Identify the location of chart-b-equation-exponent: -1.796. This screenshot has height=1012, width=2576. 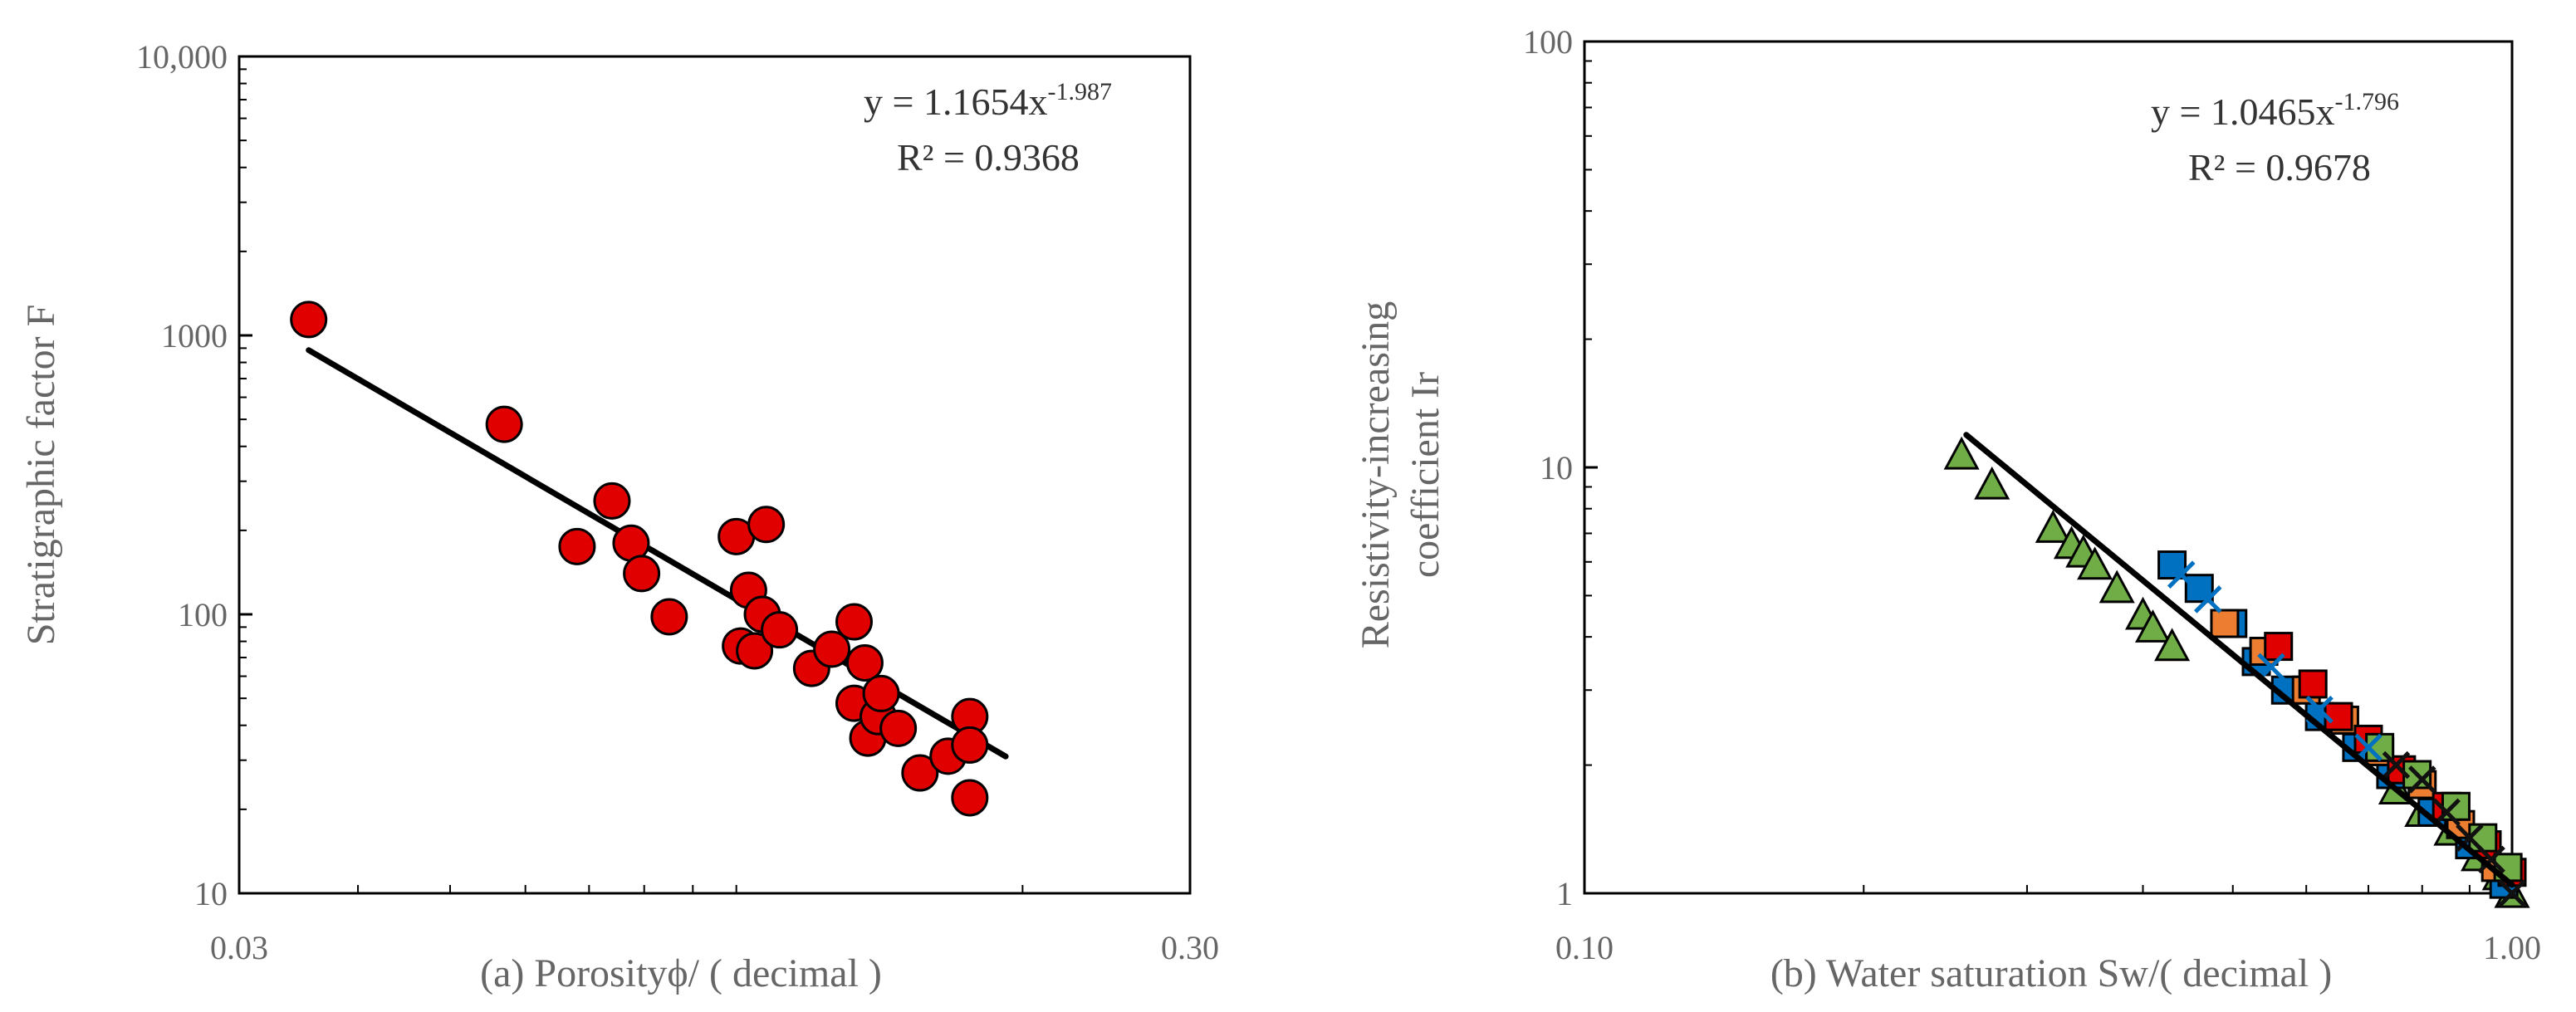
(2366, 102).